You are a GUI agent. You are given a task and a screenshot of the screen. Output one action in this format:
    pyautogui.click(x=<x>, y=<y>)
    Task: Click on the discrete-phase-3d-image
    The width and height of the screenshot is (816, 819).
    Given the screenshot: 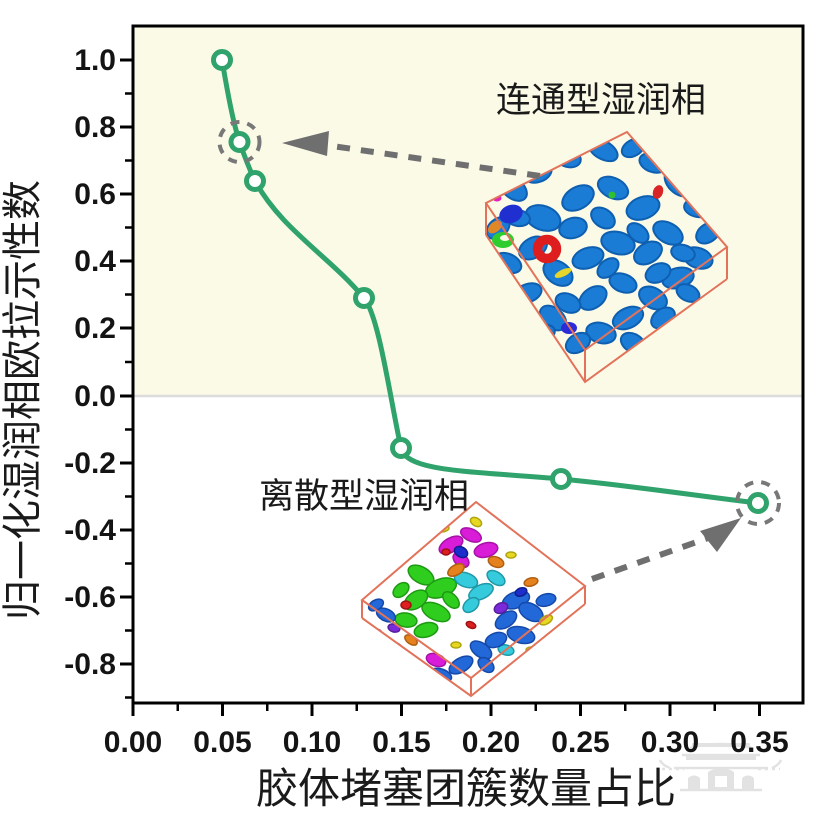 What is the action you would take?
    pyautogui.click(x=473, y=599)
    